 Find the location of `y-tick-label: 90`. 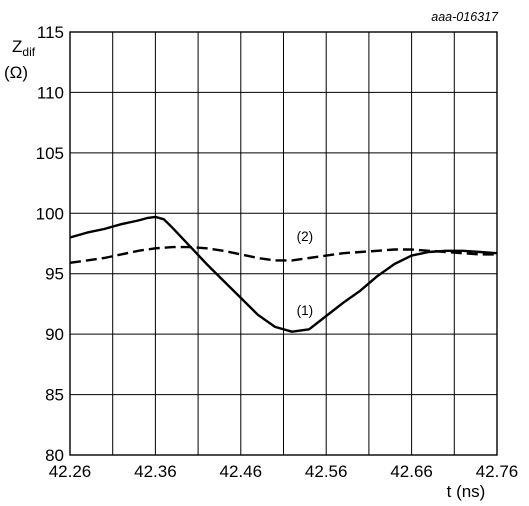

y-tick-label: 90 is located at coordinates (54, 334).